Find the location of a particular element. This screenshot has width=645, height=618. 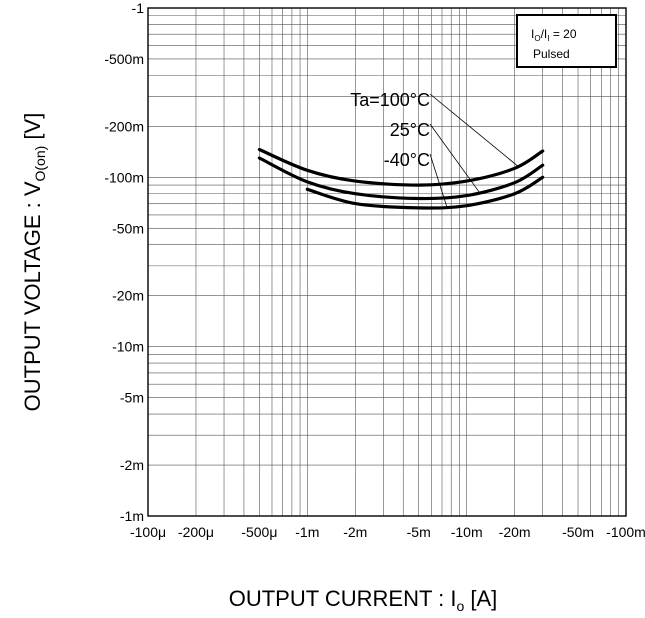

legend-tail: = 20 is located at coordinates (562, 34).